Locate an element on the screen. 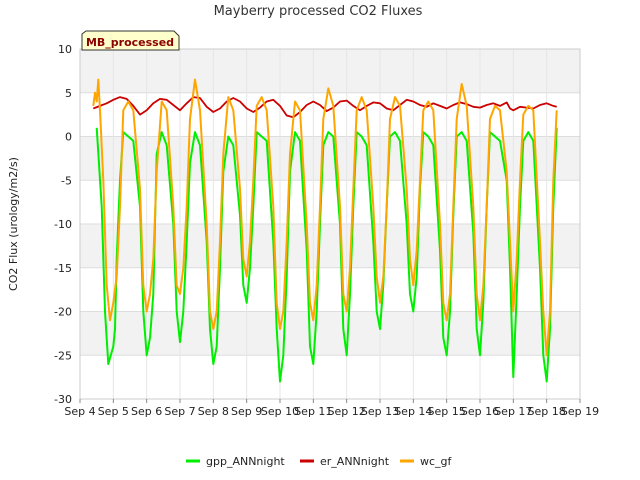  legend: gpp_ANNnight er_ANNnight wc_gf is located at coordinates (319, 461).